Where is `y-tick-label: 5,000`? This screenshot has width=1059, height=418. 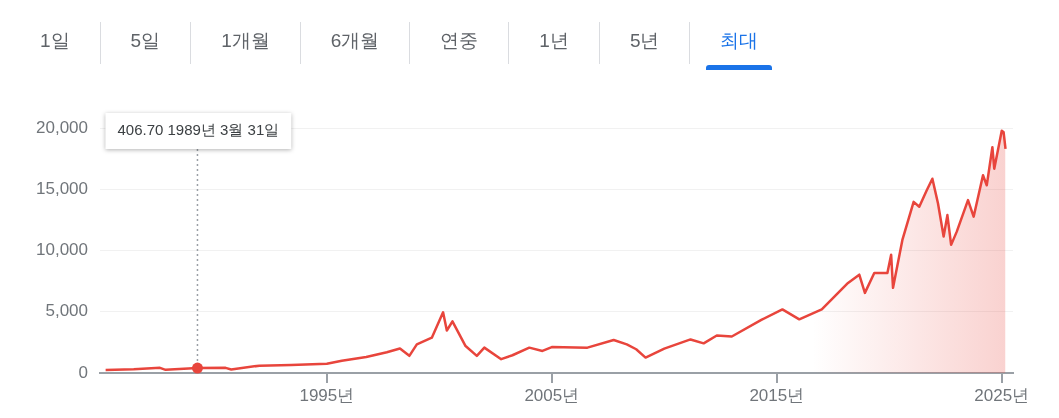 y-tick-label: 5,000 is located at coordinates (66, 311).